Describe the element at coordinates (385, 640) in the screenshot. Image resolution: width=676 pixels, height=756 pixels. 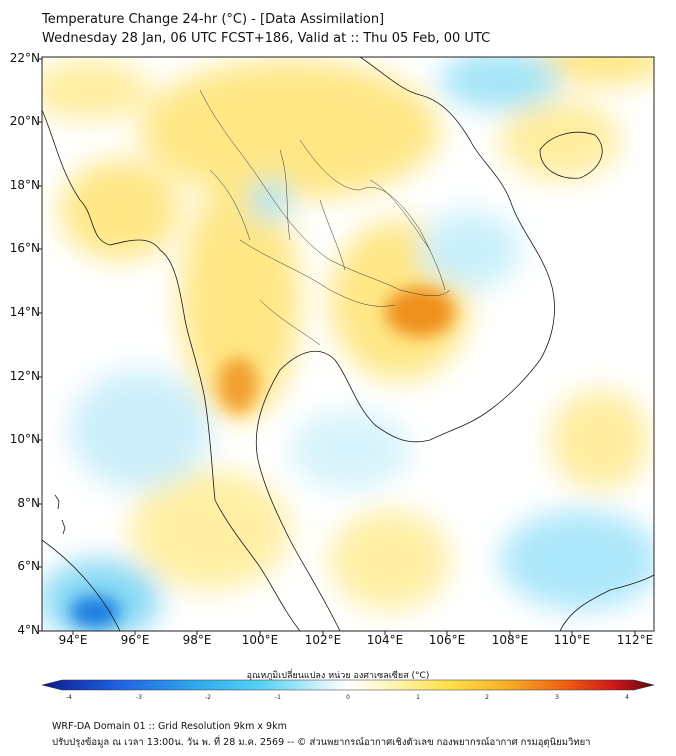
I see `lon-label: 104°E` at that location.